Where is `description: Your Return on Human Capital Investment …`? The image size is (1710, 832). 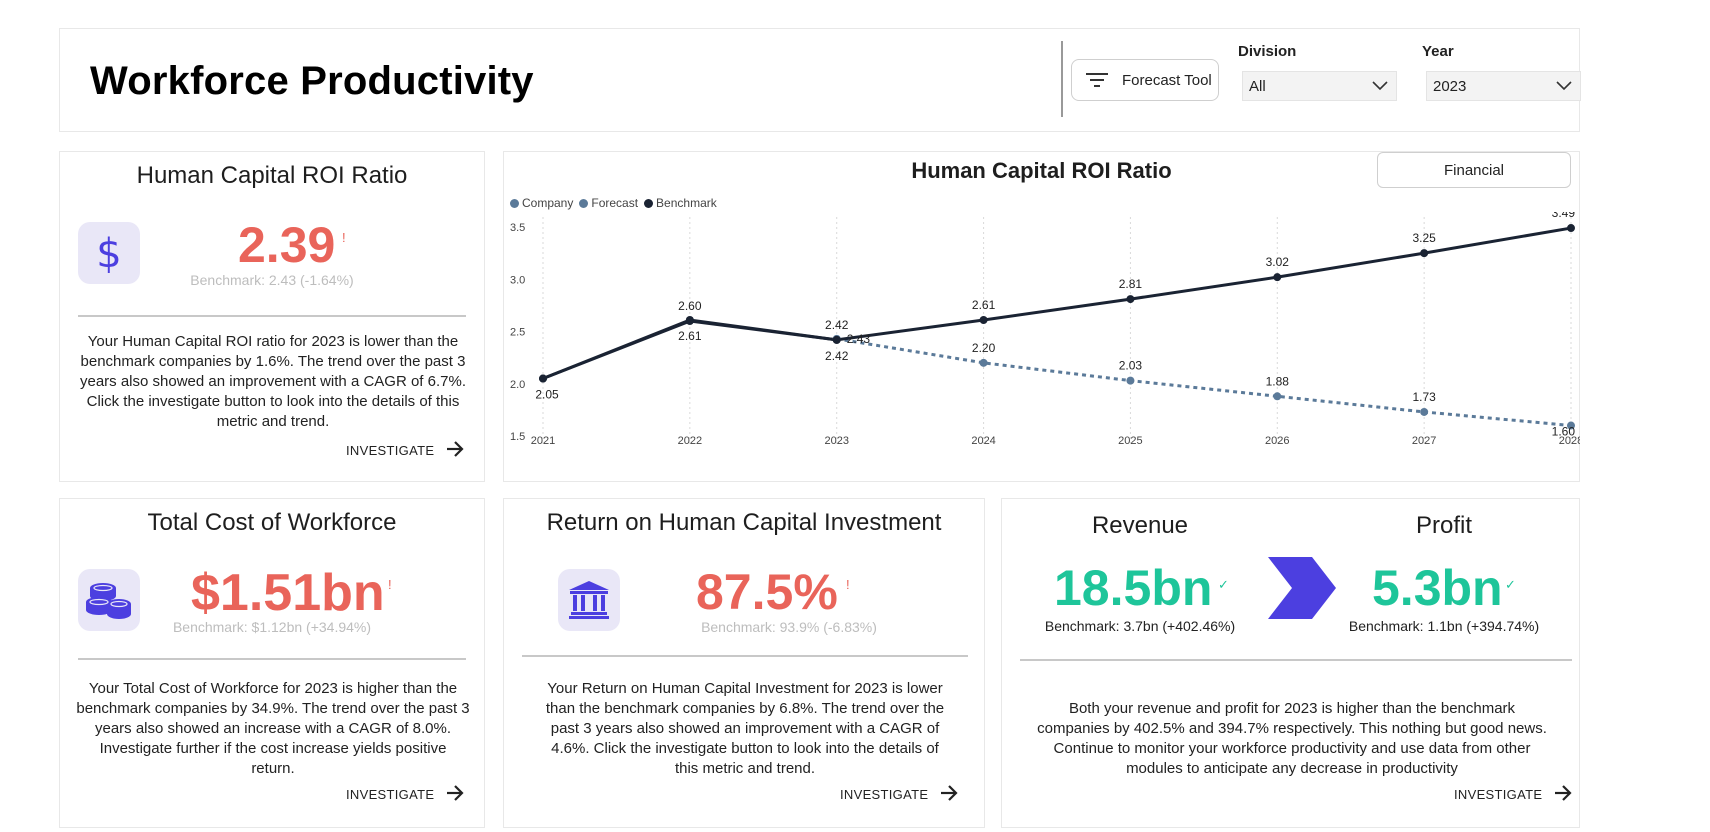
description: Your Return on Human Capital Investment … is located at coordinates (745, 728).